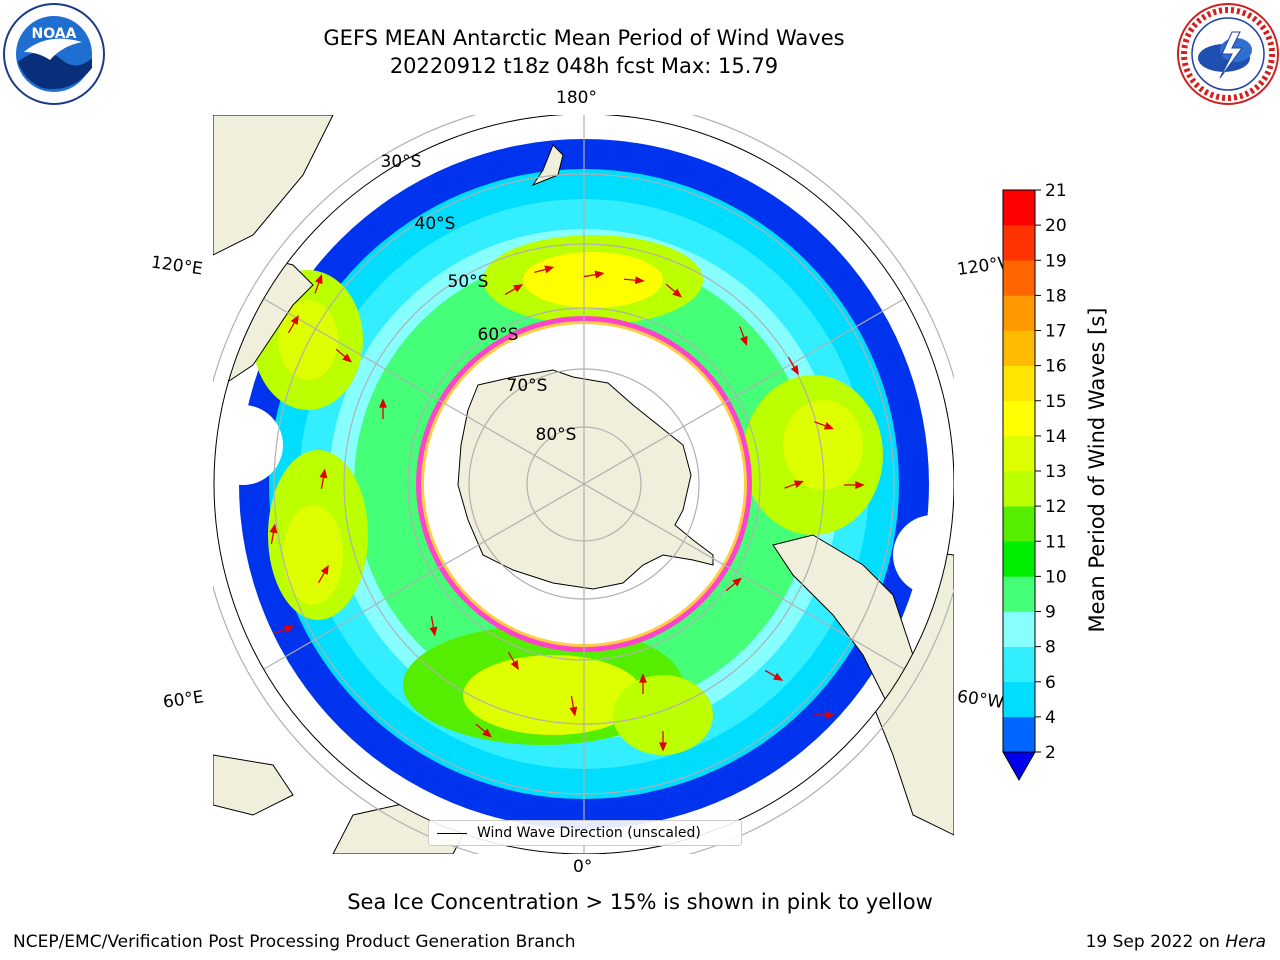 The width and height of the screenshot is (1280, 960). I want to click on lon-label-0: 0°, so click(583, 867).